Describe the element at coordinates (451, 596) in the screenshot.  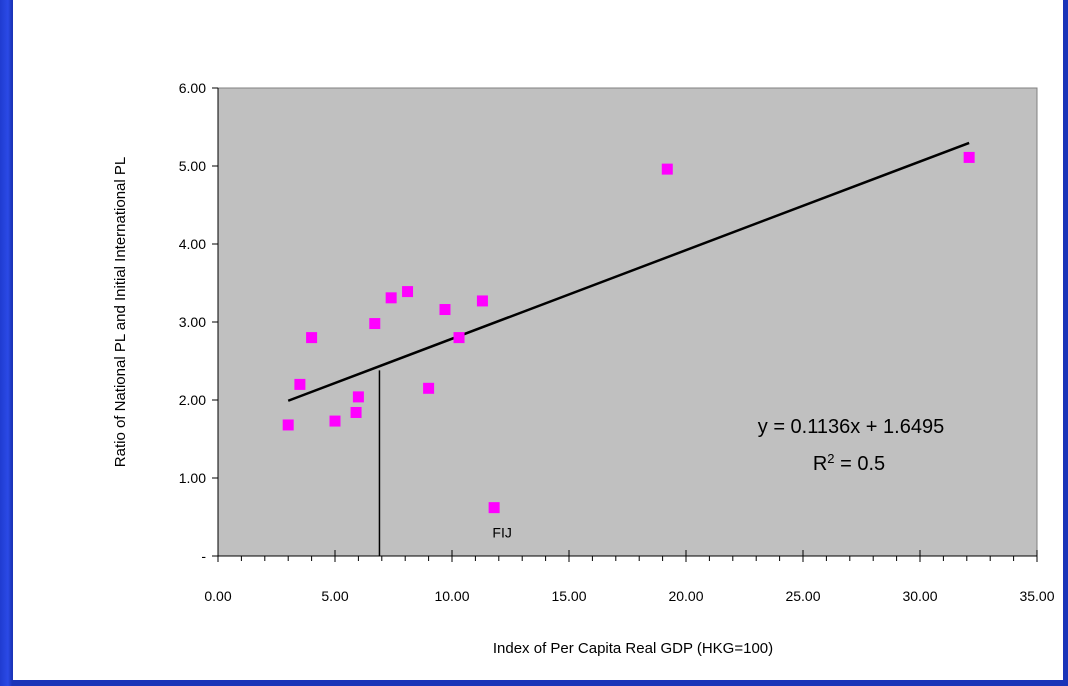
I see `x-tick-label: 10.00` at that location.